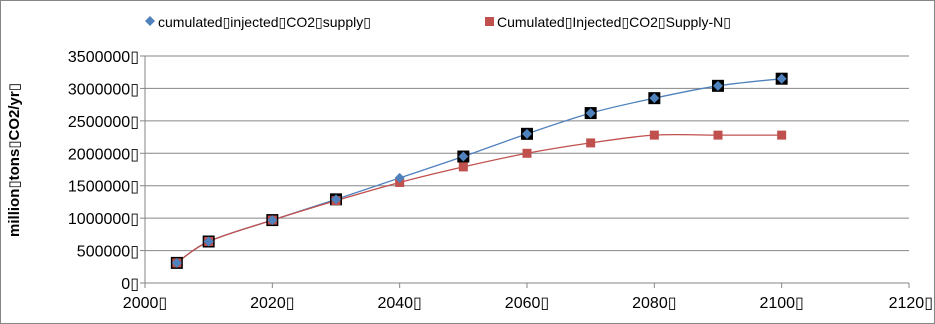  Describe the element at coordinates (911, 303) in the screenshot. I see `x-tick-label: 2120▯` at that location.